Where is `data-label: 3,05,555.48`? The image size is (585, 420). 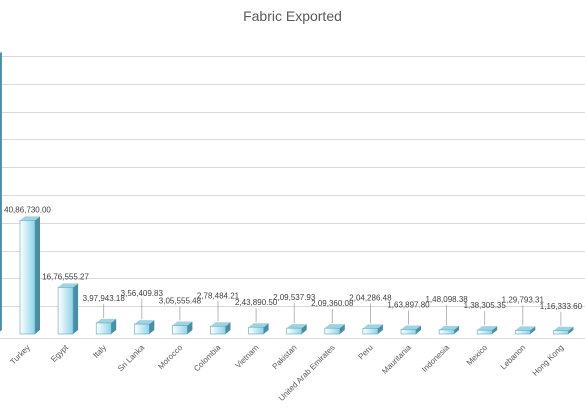
data-label: 3,05,555.48 is located at coordinates (180, 301).